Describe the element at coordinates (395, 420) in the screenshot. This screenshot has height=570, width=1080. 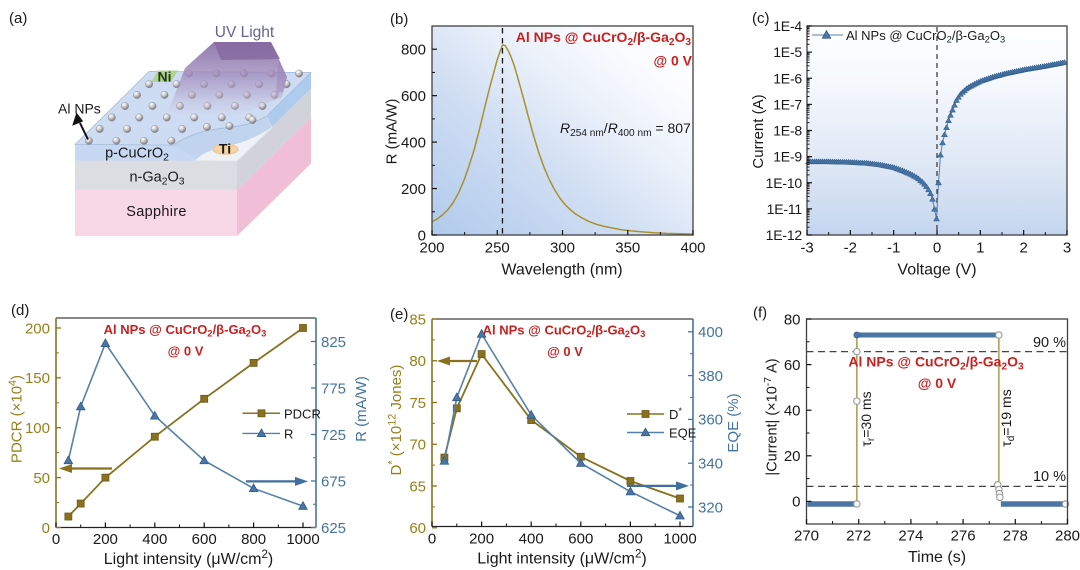
I see `svg-text: D* (×1012 Jones)` at that location.